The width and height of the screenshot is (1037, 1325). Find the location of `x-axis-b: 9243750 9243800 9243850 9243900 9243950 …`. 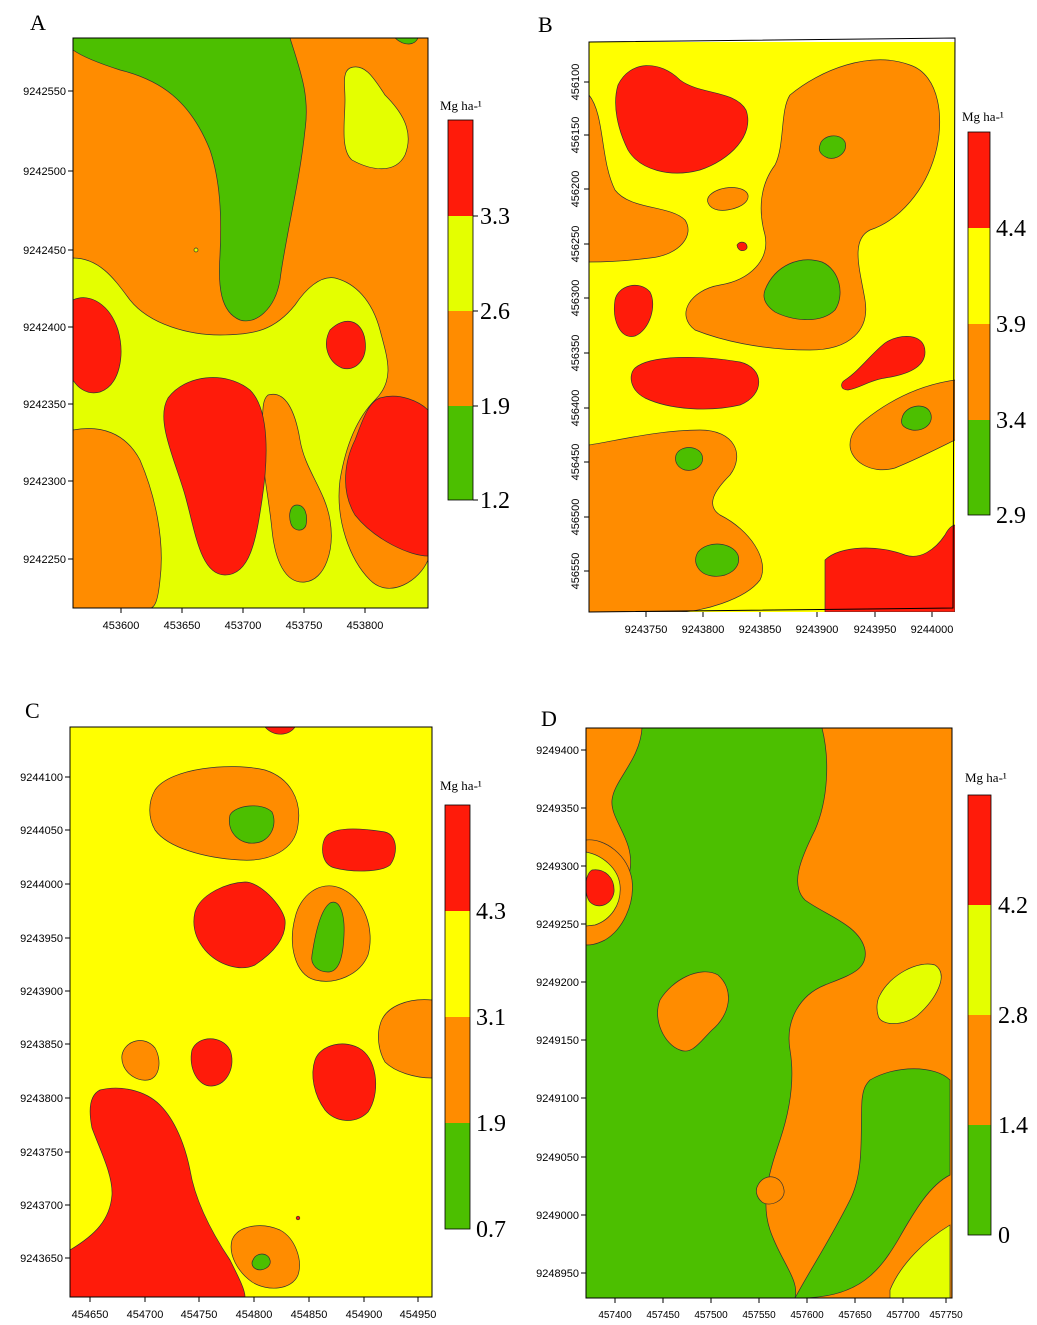

x-axis-b: 9243750 9243800 9243850 9243900 9243950 … is located at coordinates (789, 624).